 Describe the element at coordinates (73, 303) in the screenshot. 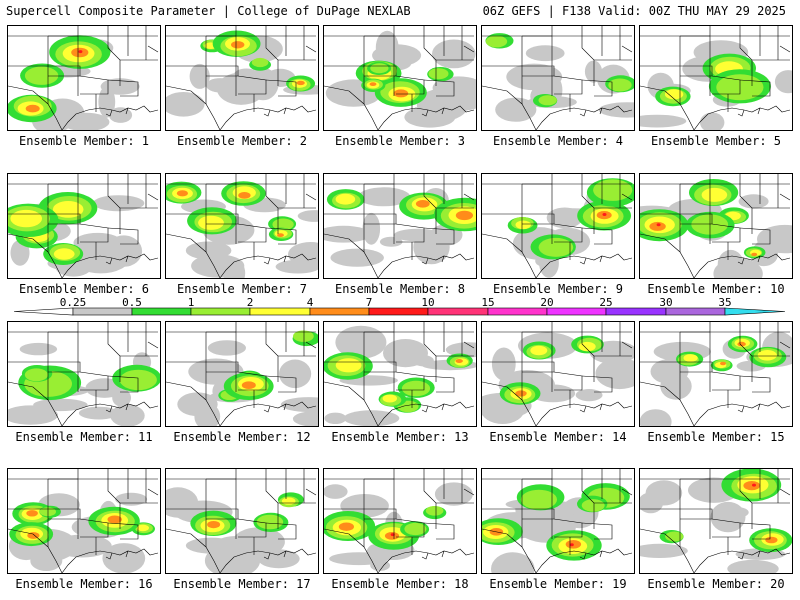

I see `colorbar-tick-label: 0.25` at that location.